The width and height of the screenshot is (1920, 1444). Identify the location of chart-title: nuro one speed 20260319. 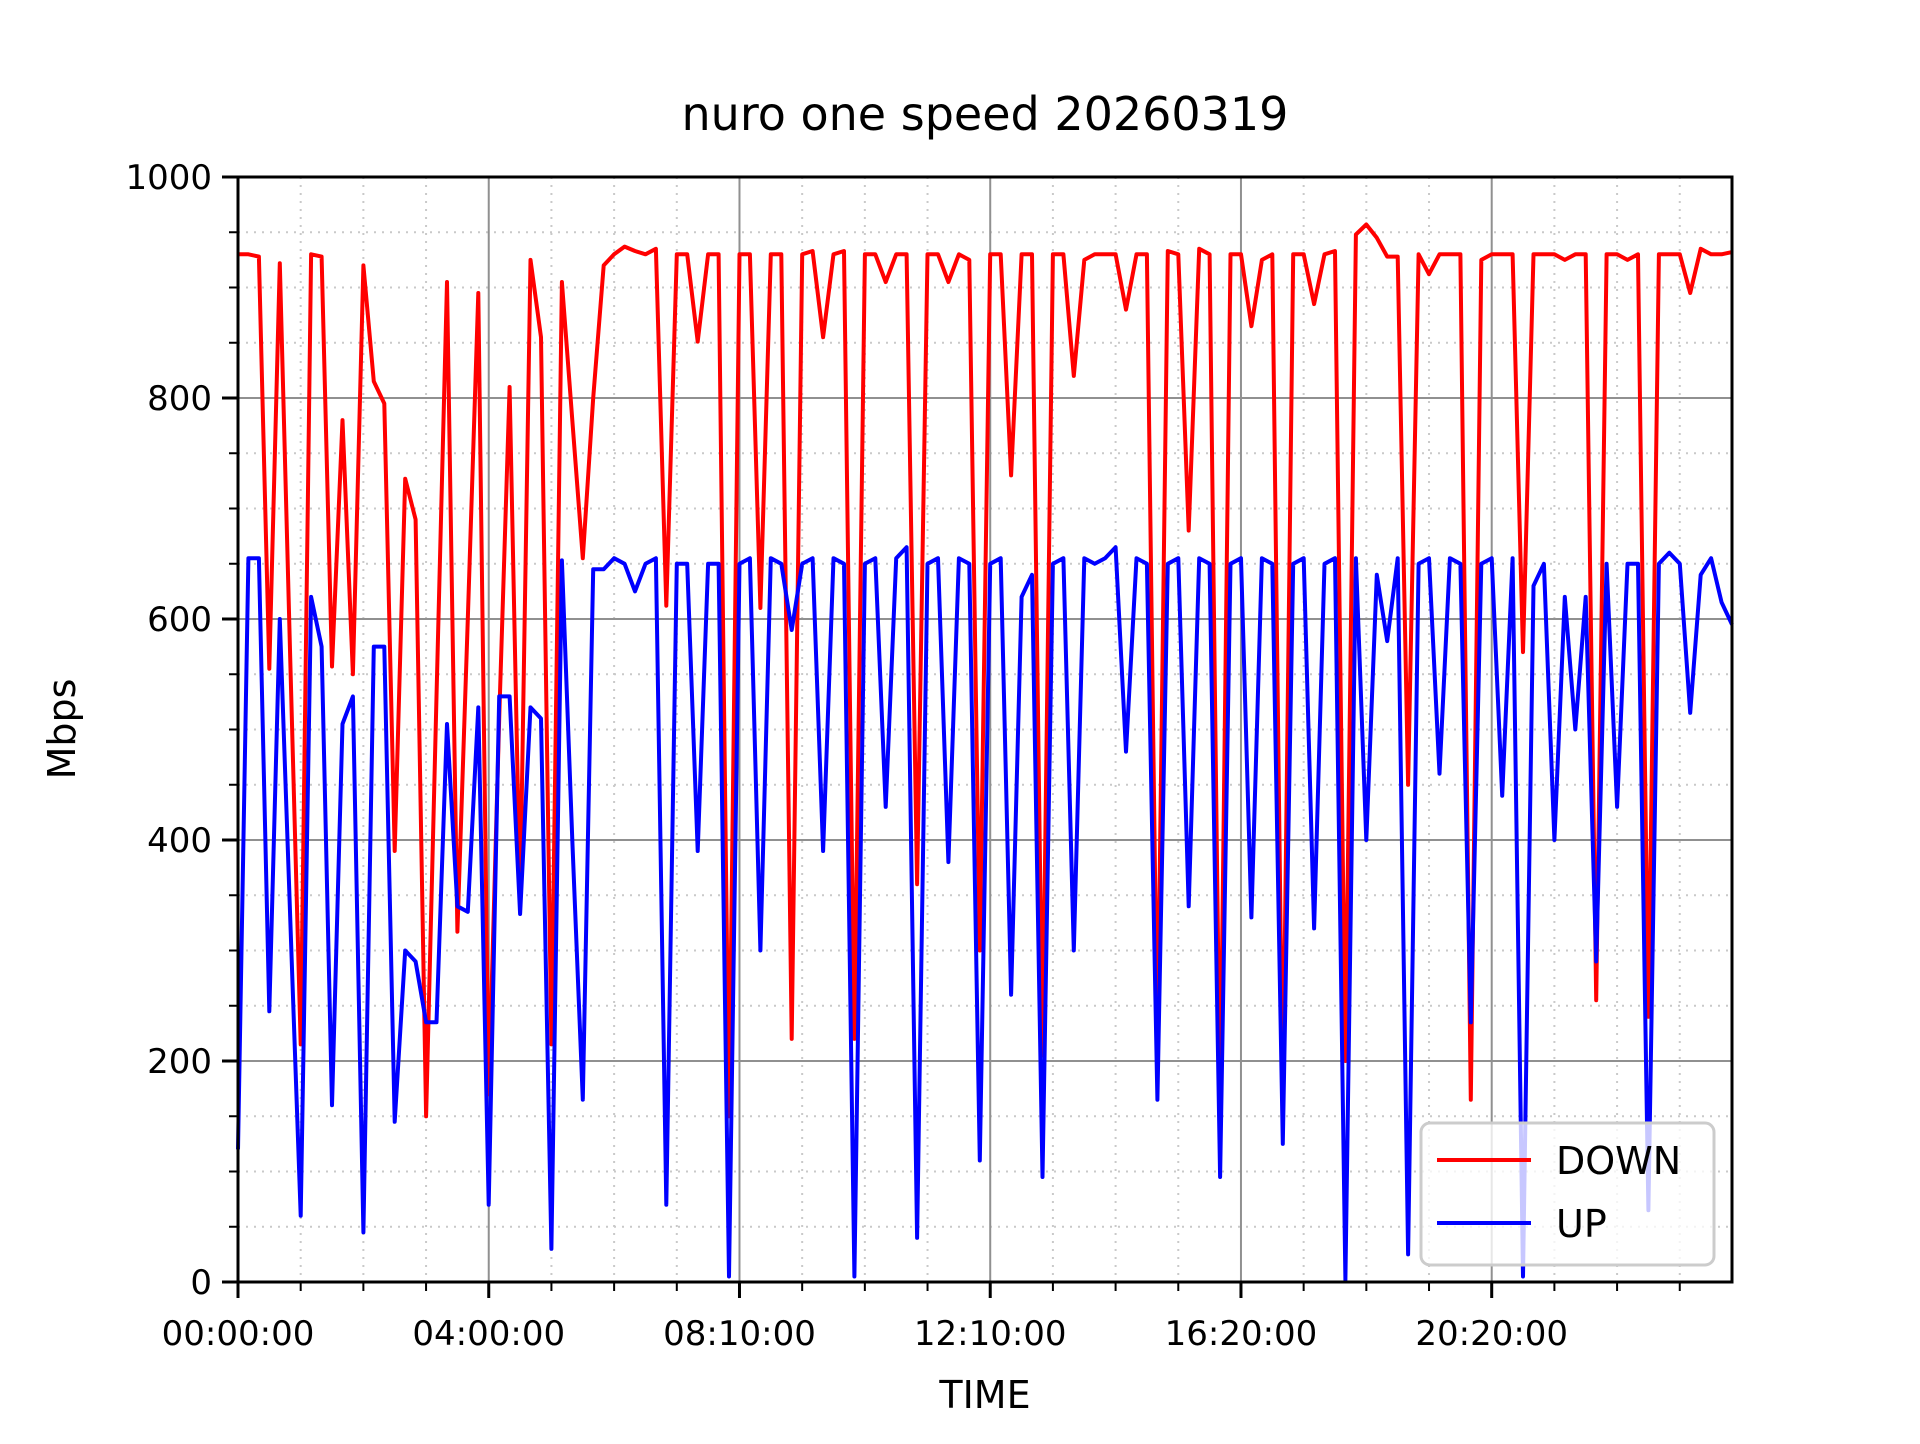
(985, 114).